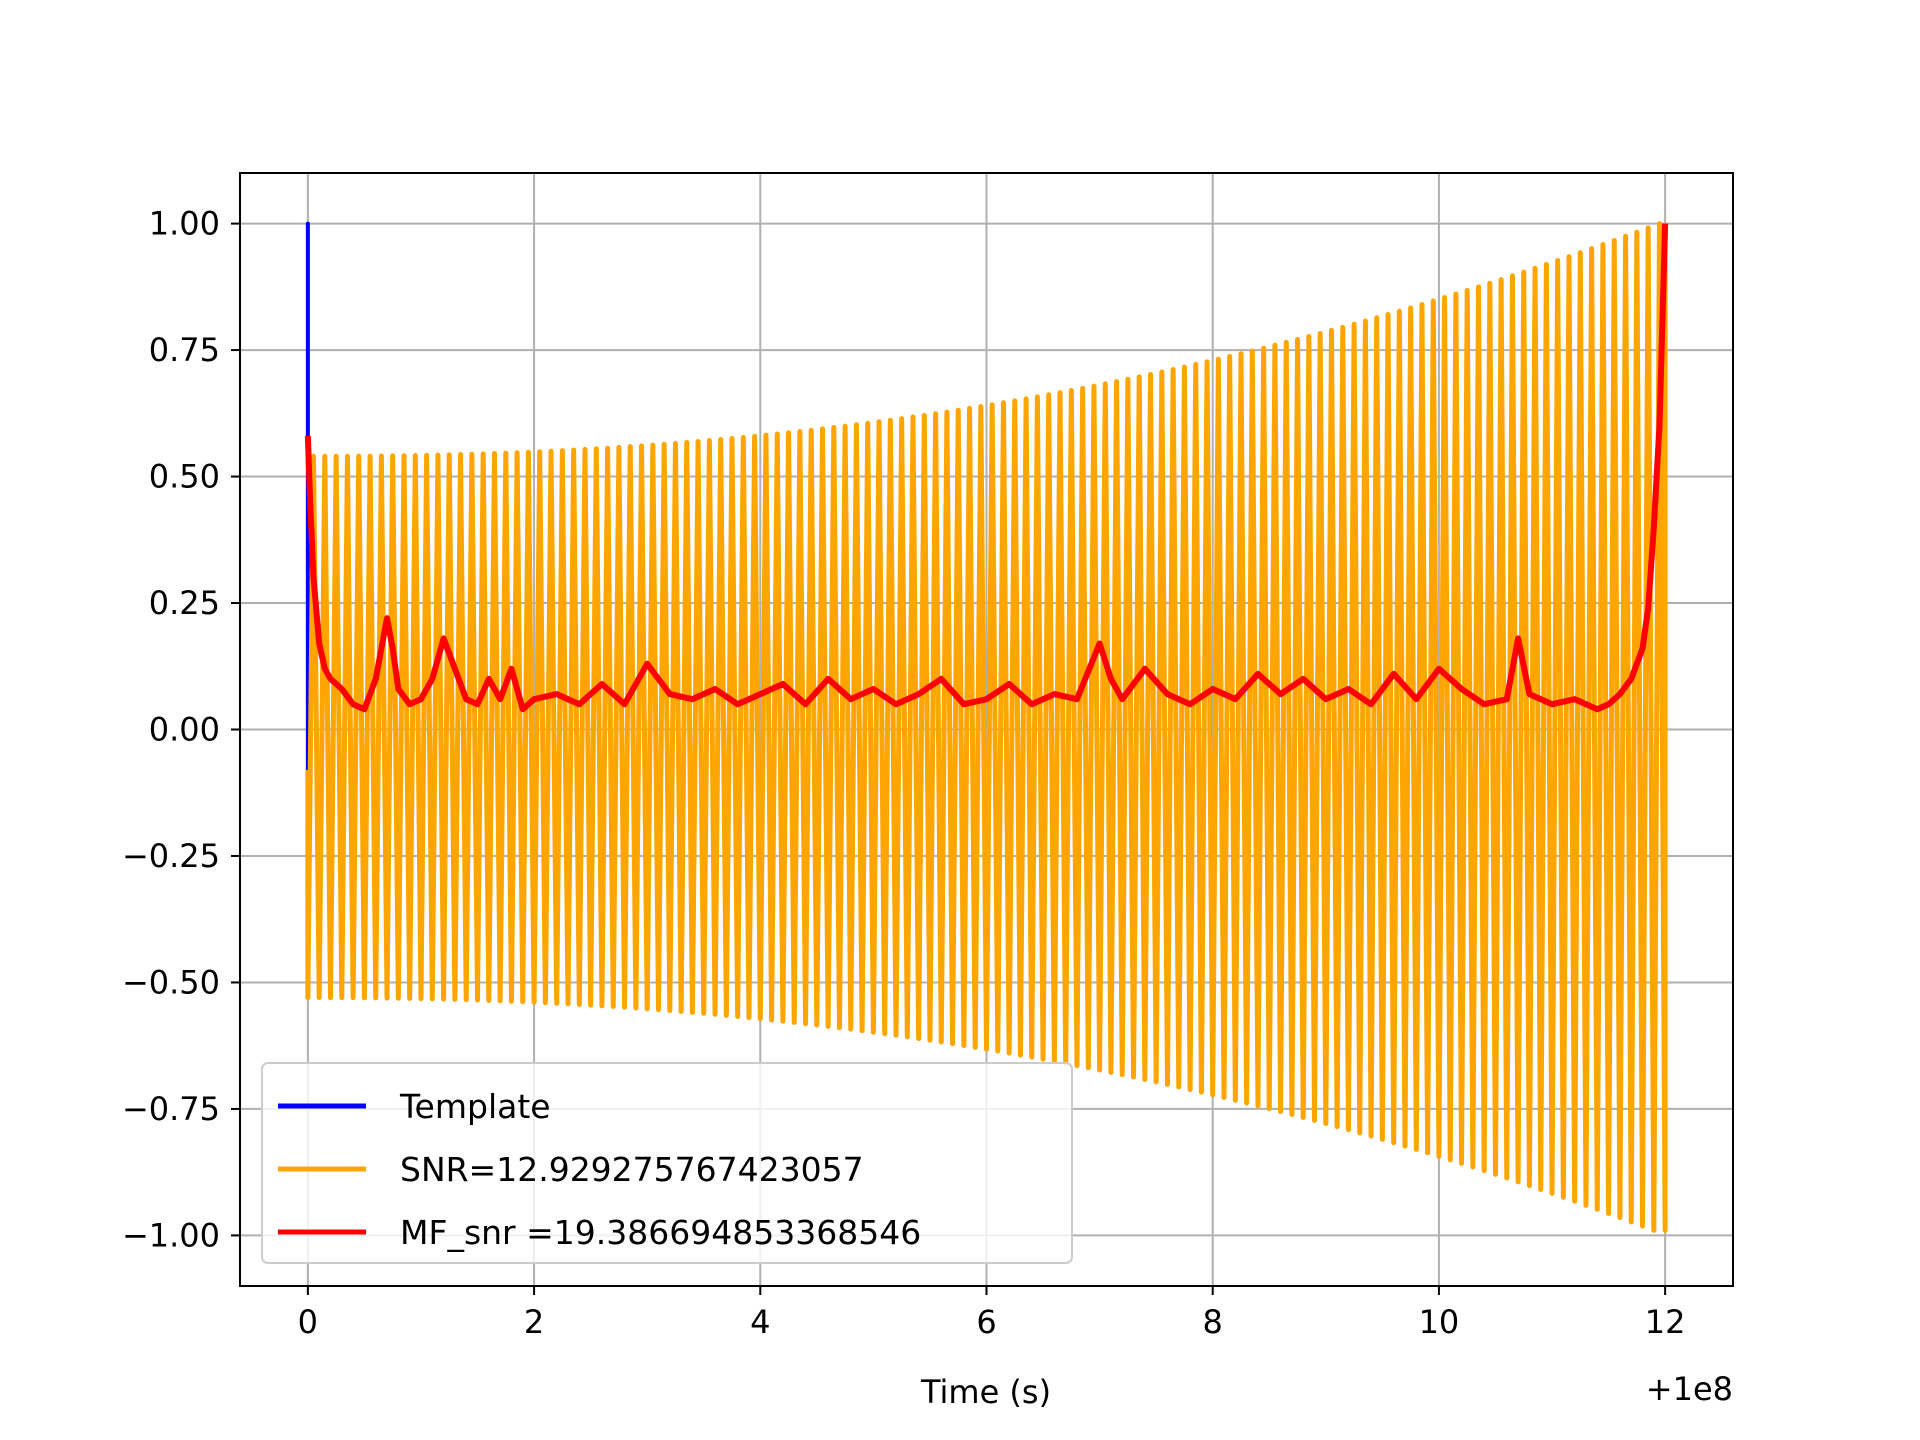  I want to click on x-tick-label: 12, so click(1665, 1322).